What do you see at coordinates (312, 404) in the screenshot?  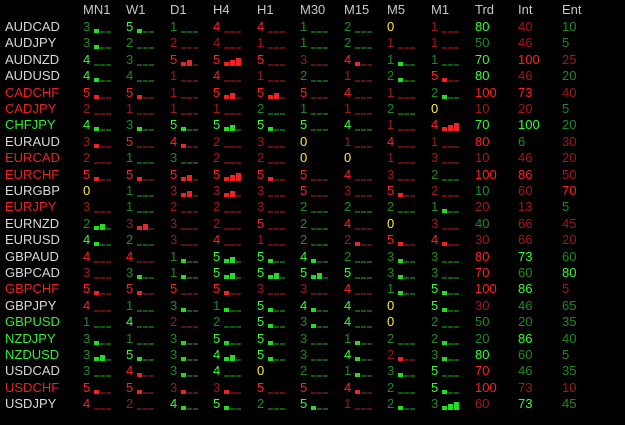 I see `pair-row-usdjpy: USDJPY 4 2 4 5 2 5 1 2 3 60 73 45` at bounding box center [312, 404].